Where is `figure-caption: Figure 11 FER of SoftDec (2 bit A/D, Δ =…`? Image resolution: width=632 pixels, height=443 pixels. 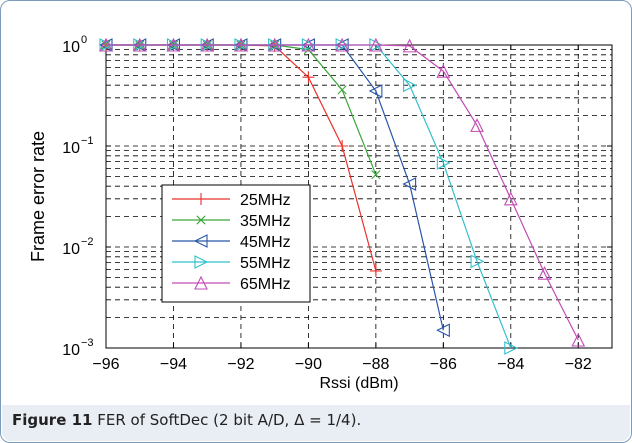
figure-caption: Figure 11 FER of SoftDec (2 bit A/D, Δ =… is located at coordinates (186, 420).